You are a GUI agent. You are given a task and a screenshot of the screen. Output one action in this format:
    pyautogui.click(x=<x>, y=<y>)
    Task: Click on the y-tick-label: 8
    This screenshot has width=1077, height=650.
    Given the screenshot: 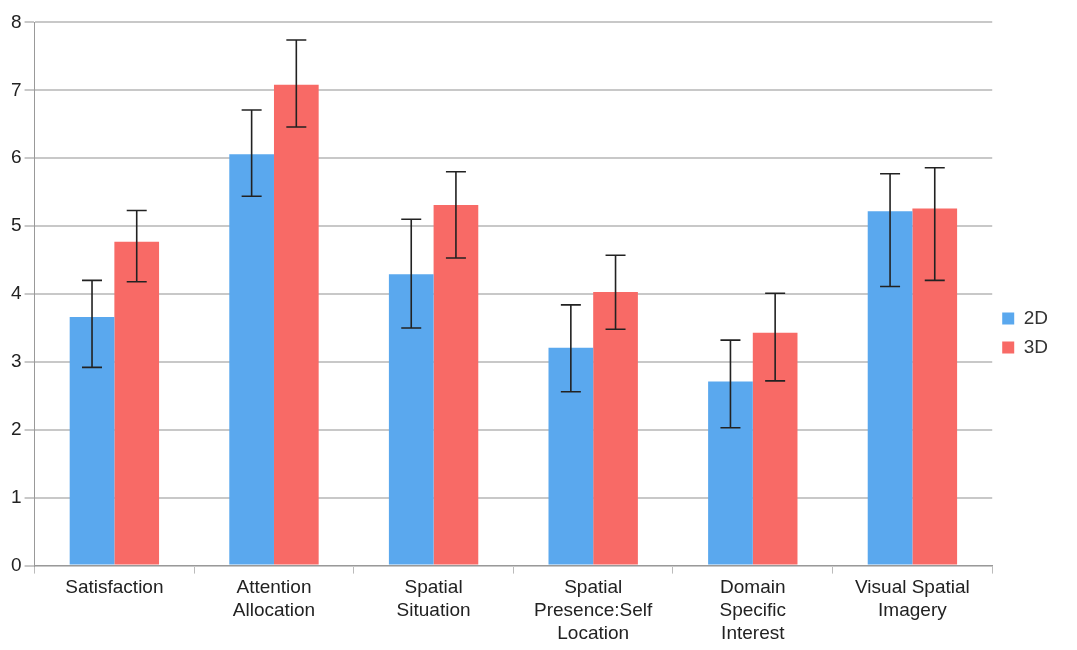 What is the action you would take?
    pyautogui.click(x=16, y=21)
    